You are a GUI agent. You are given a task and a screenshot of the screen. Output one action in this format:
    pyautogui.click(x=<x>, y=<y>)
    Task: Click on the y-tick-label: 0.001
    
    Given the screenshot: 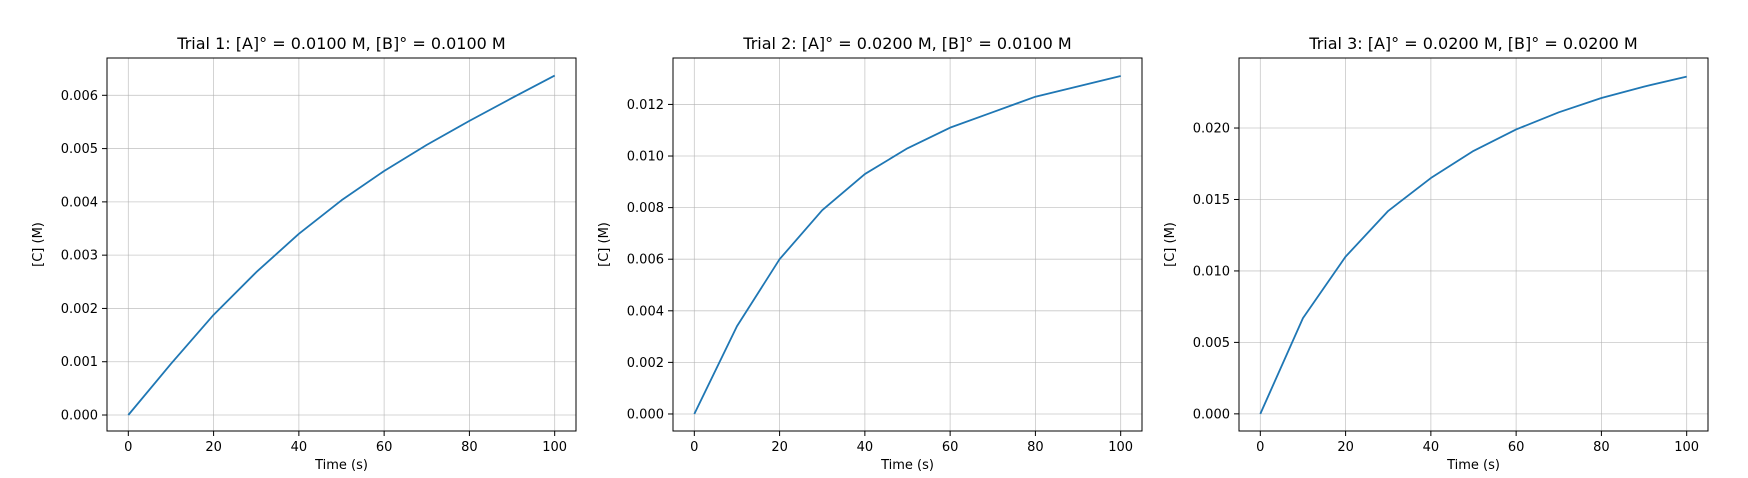 What is the action you would take?
    pyautogui.click(x=79, y=362)
    